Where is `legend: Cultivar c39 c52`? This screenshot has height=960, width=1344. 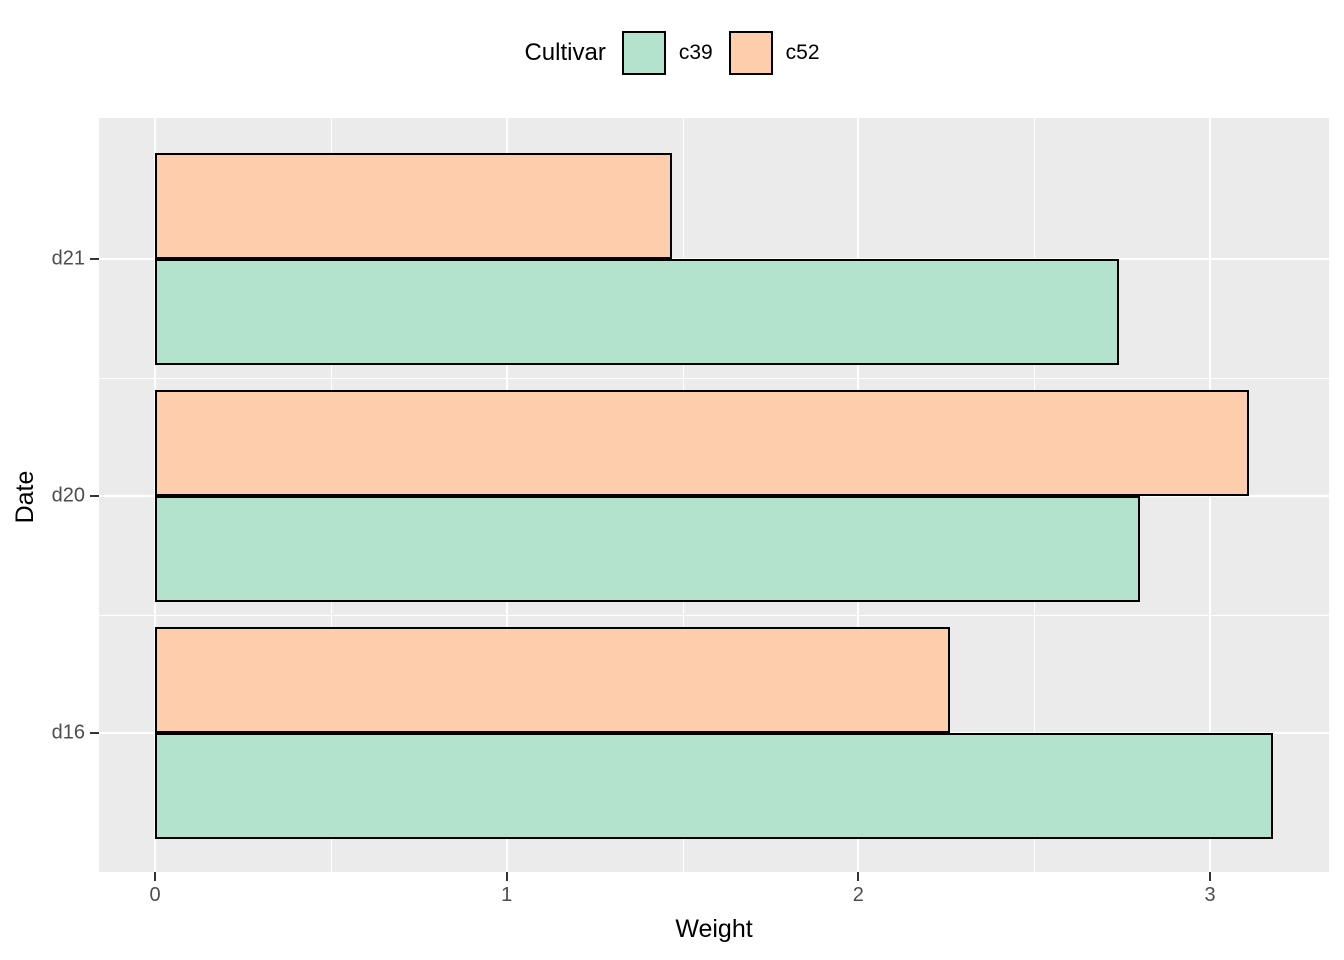
legend: Cultivar c39 c52 is located at coordinates (672, 53).